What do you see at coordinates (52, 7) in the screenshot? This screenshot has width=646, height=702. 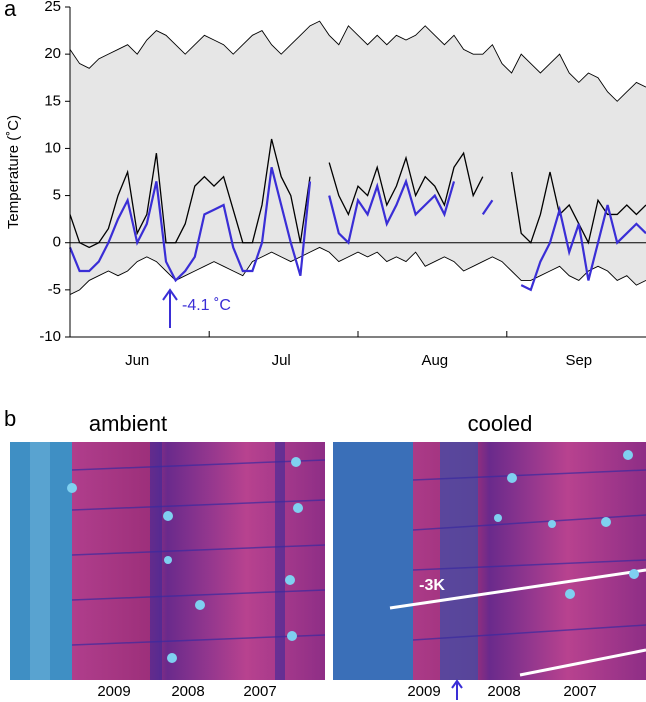 I see `y-tick-label: 25` at bounding box center [52, 7].